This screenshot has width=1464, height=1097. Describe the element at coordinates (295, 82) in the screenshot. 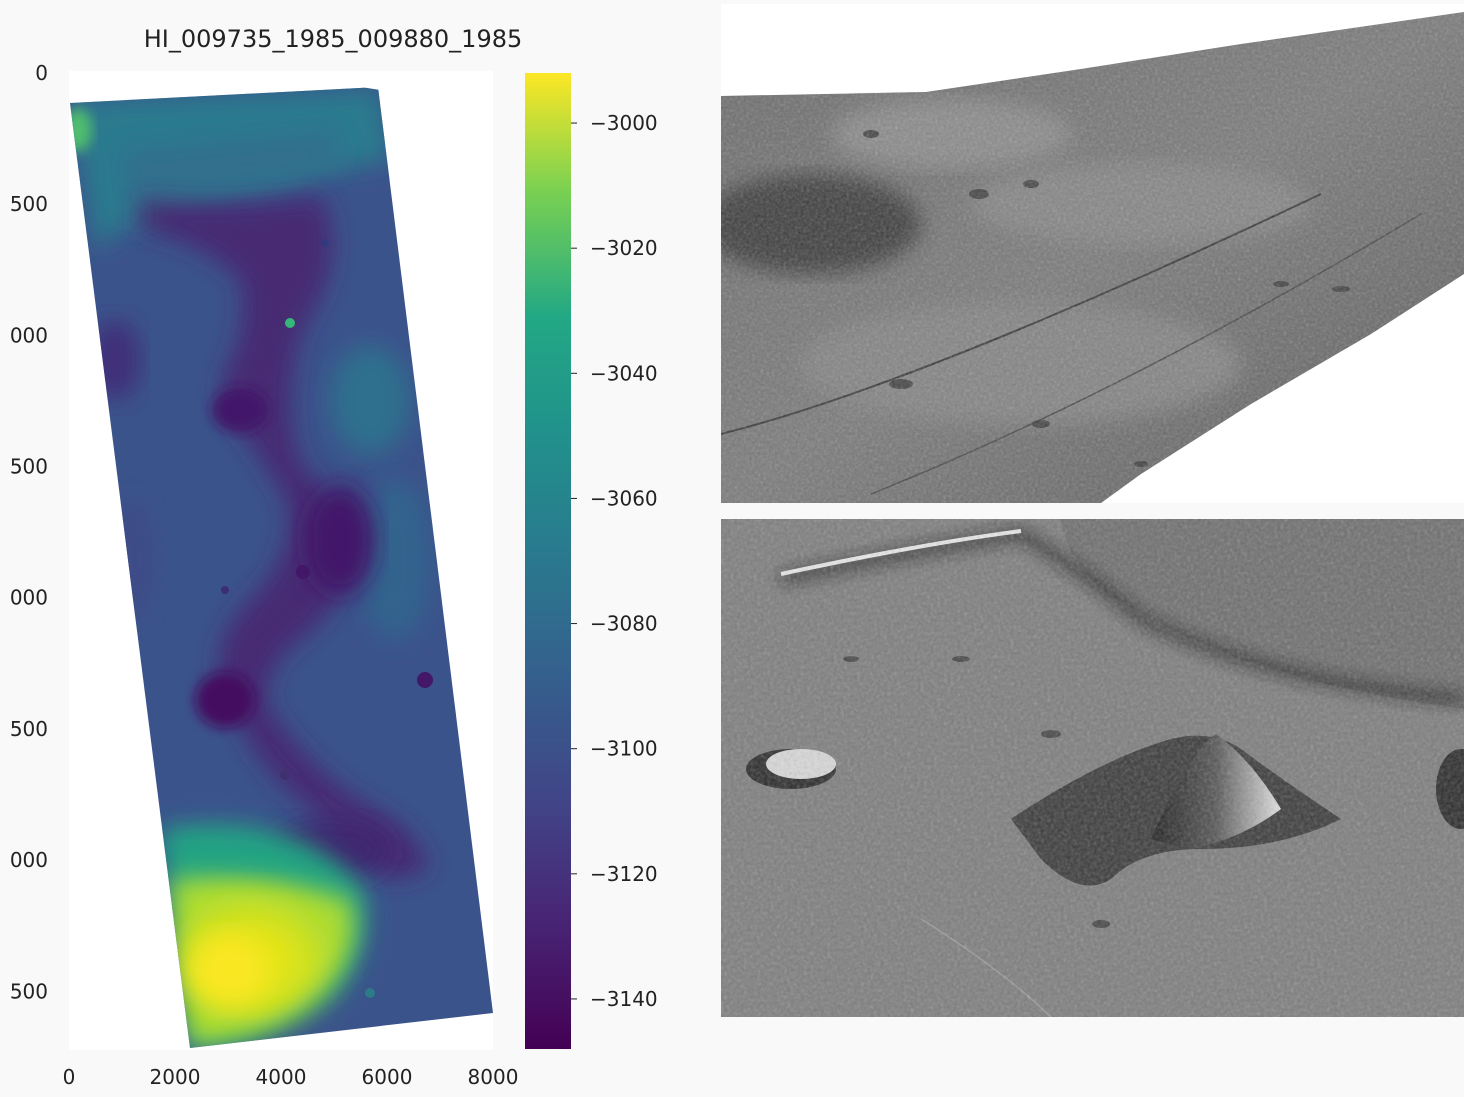

I see `strip-top-edge` at that location.